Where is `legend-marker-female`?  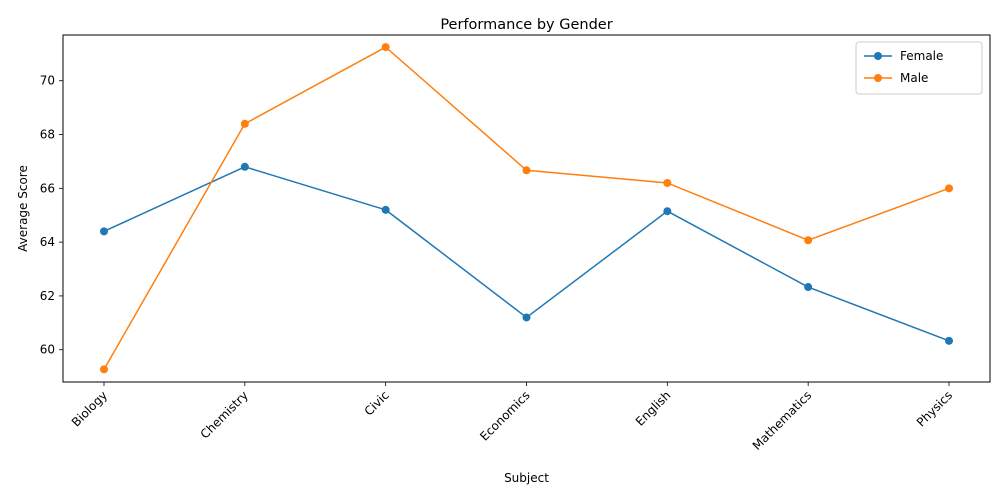 legend-marker-female is located at coordinates (878, 56).